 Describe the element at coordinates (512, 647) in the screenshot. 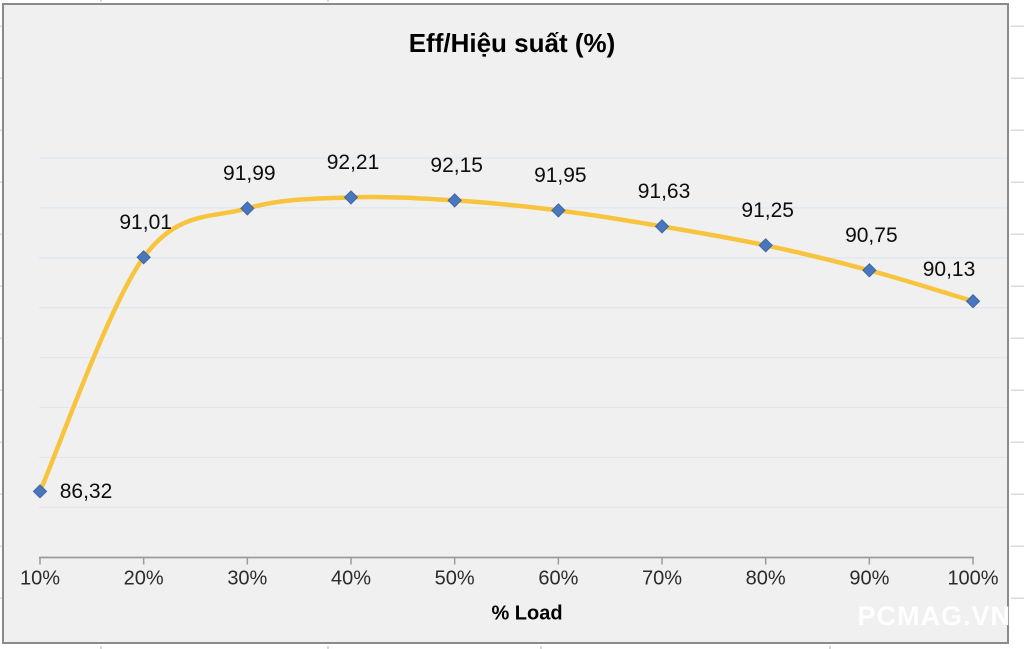

I see `spreadsheet-bottom-strip` at that location.